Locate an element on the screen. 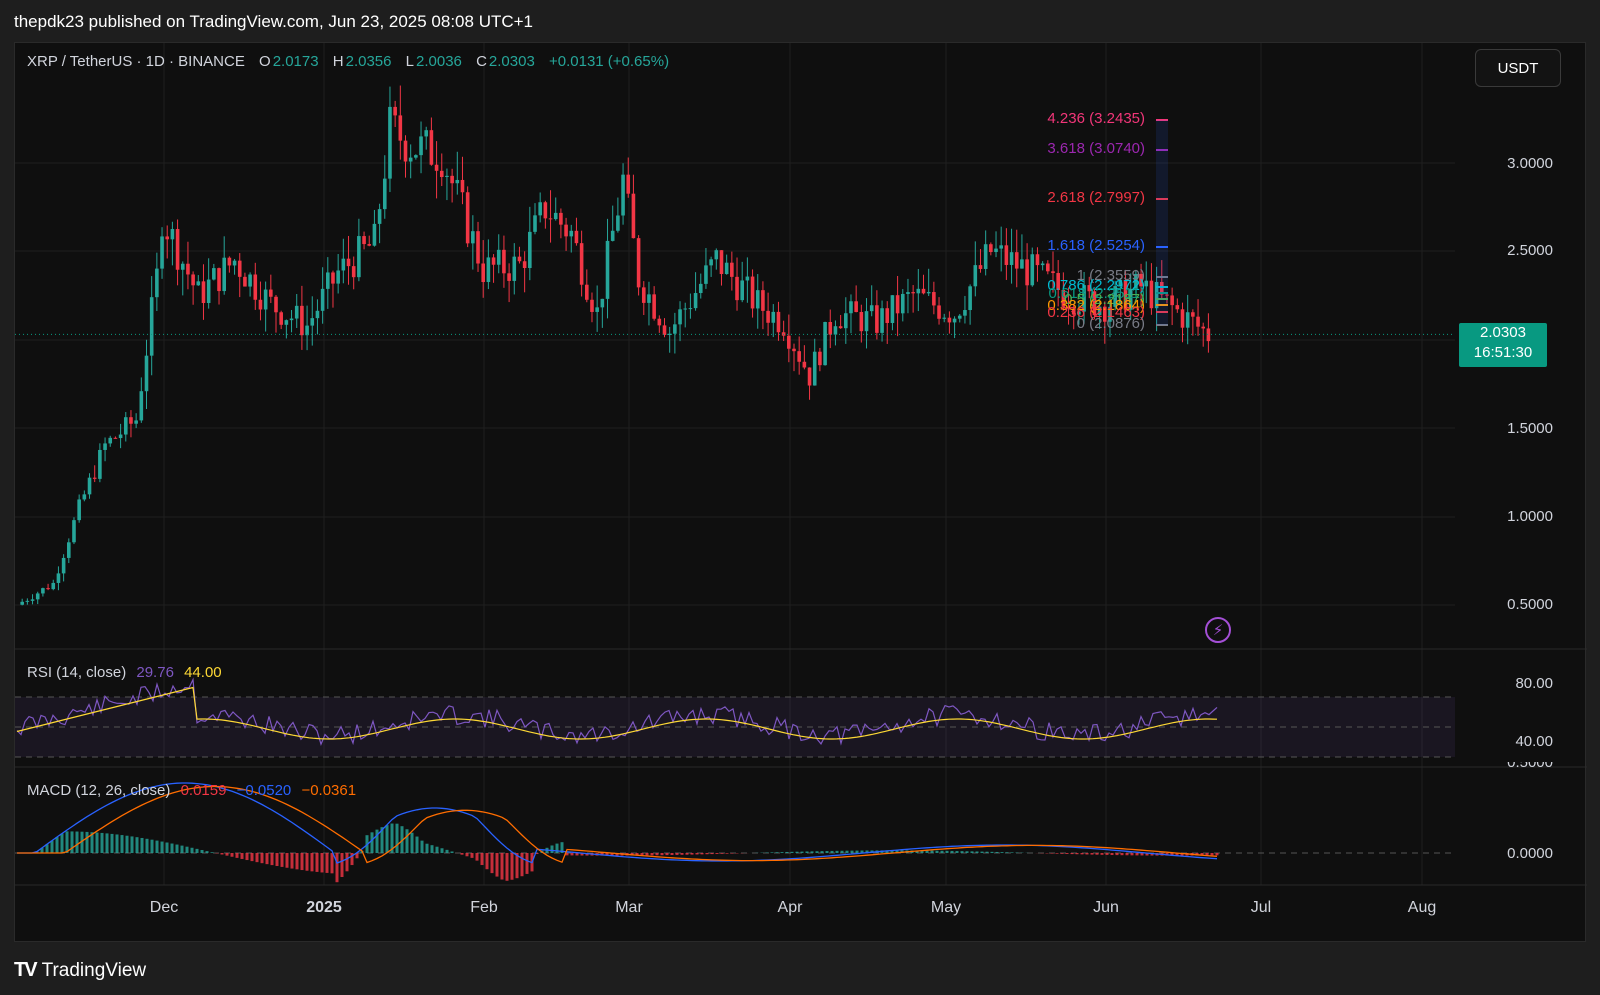  macd-value: −0.0520 is located at coordinates (264, 790).